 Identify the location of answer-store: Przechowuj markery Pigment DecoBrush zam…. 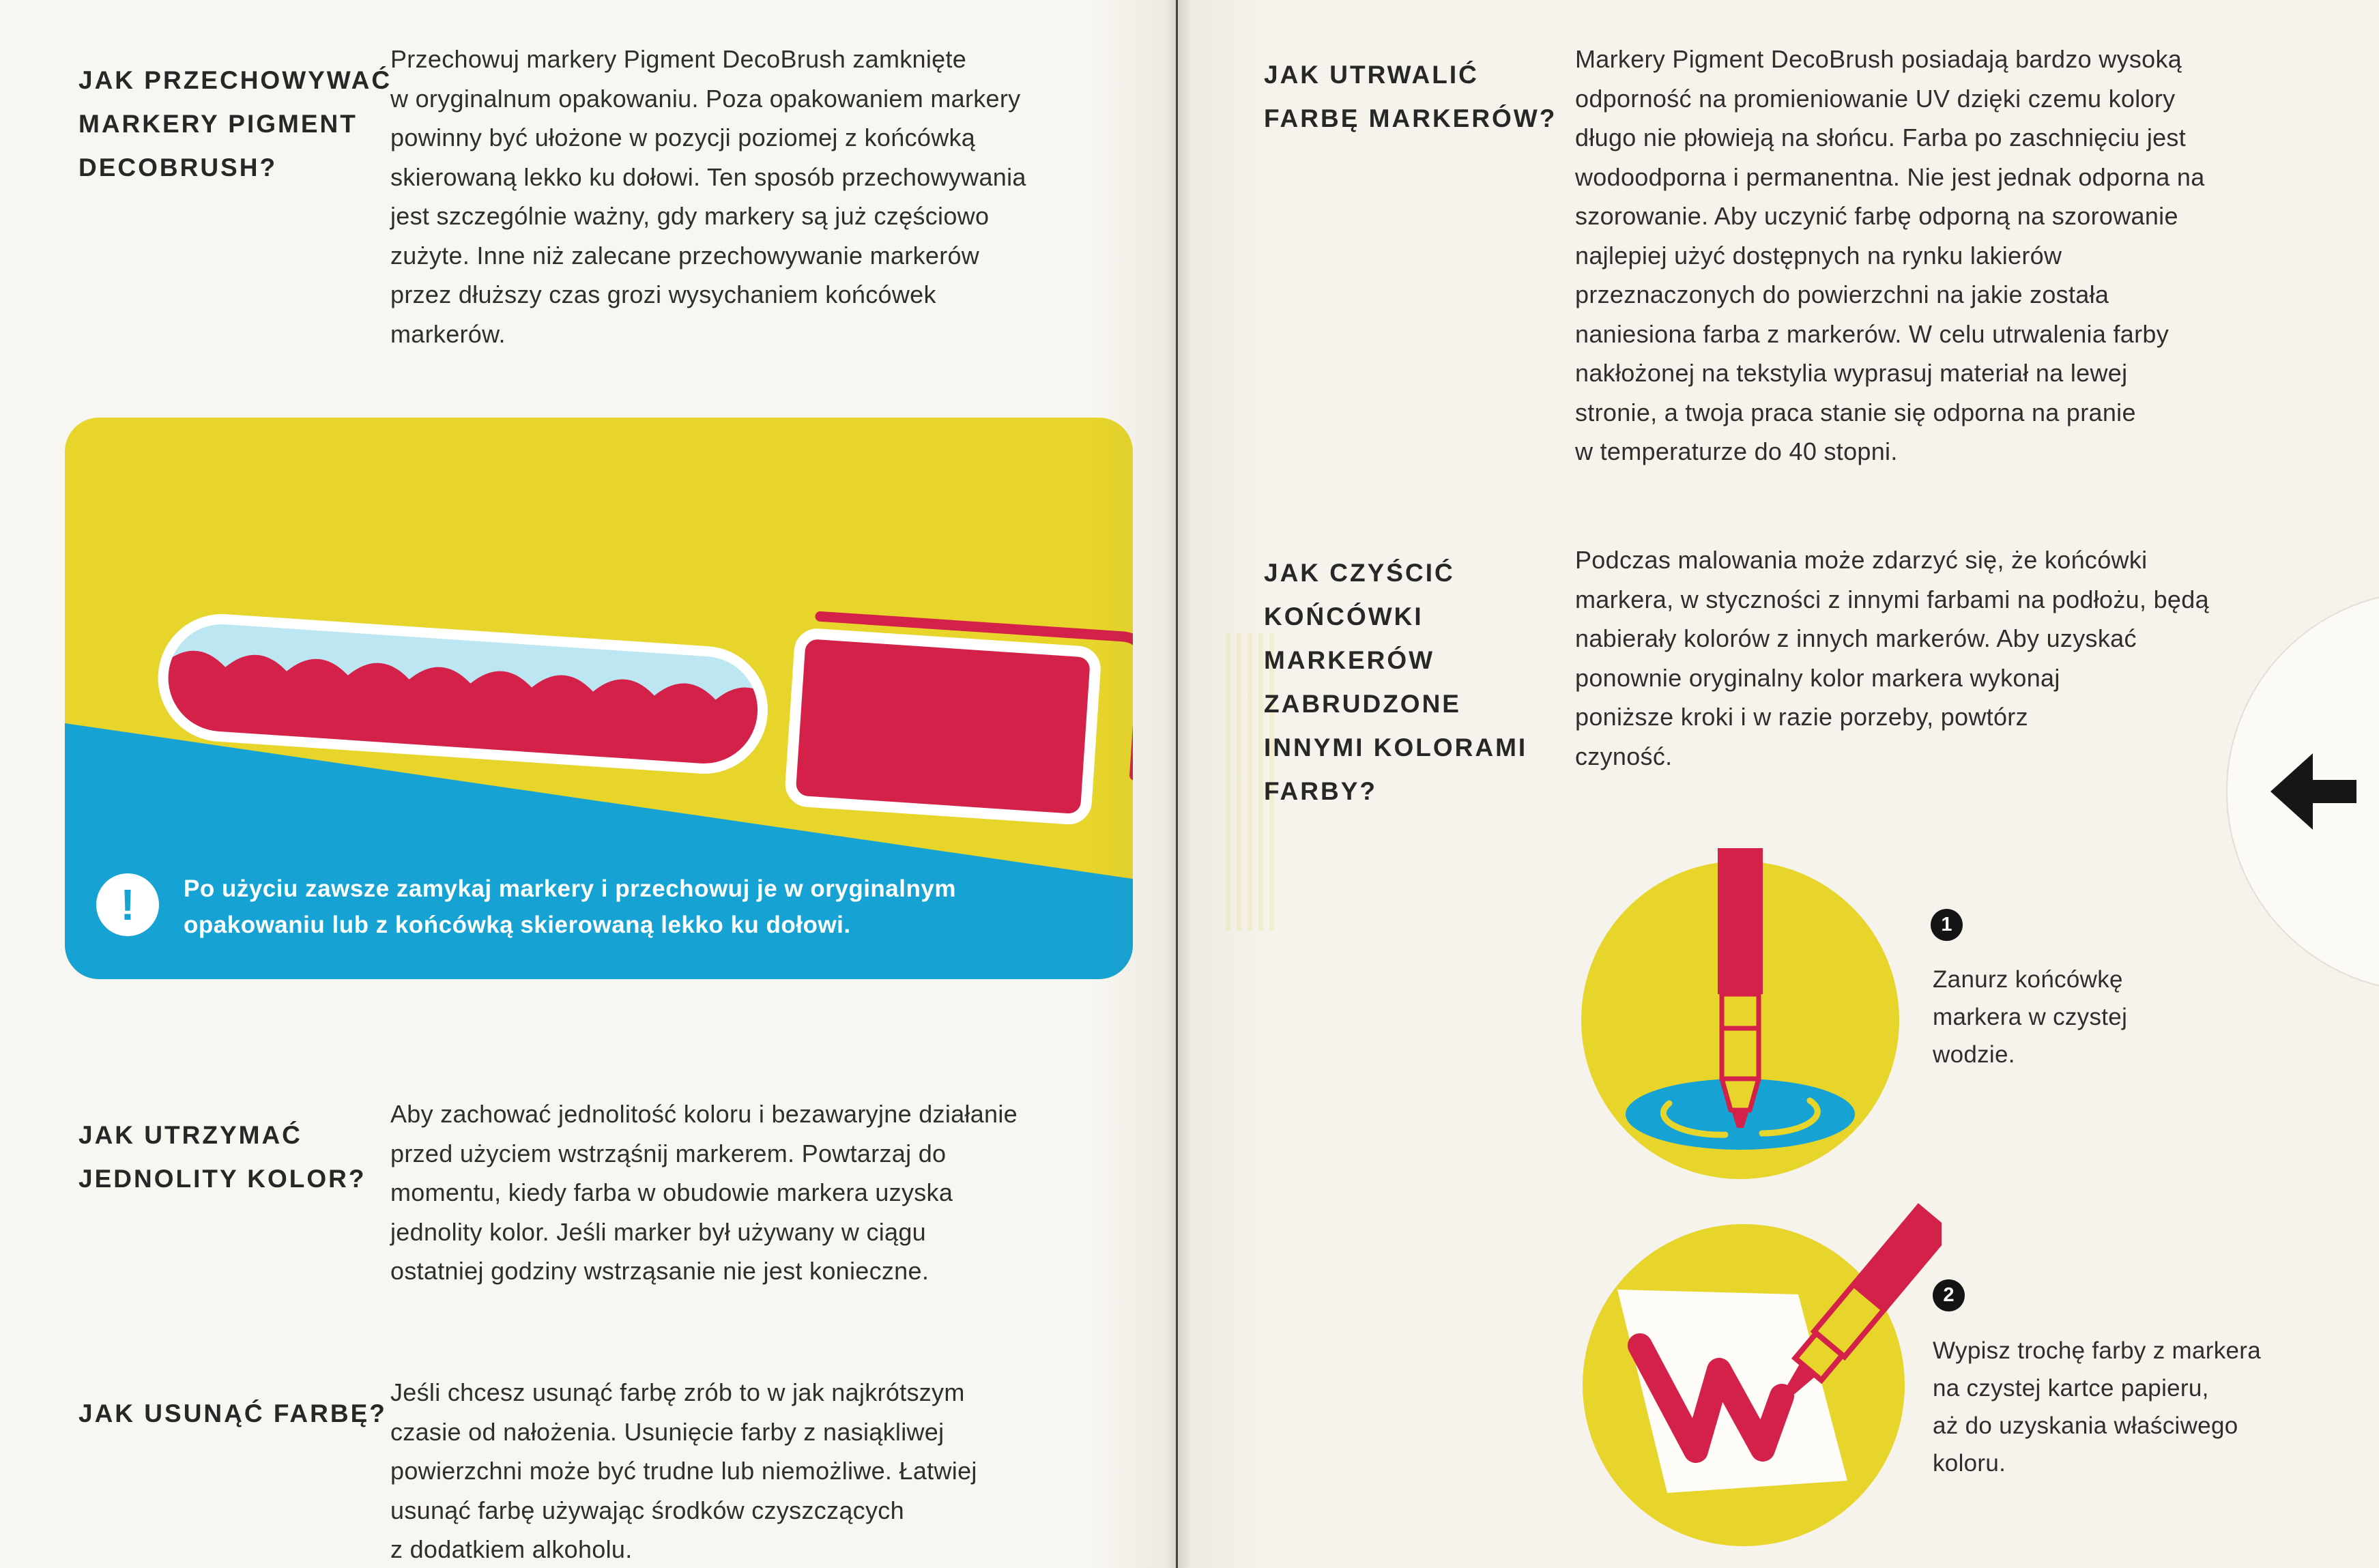
(708, 197).